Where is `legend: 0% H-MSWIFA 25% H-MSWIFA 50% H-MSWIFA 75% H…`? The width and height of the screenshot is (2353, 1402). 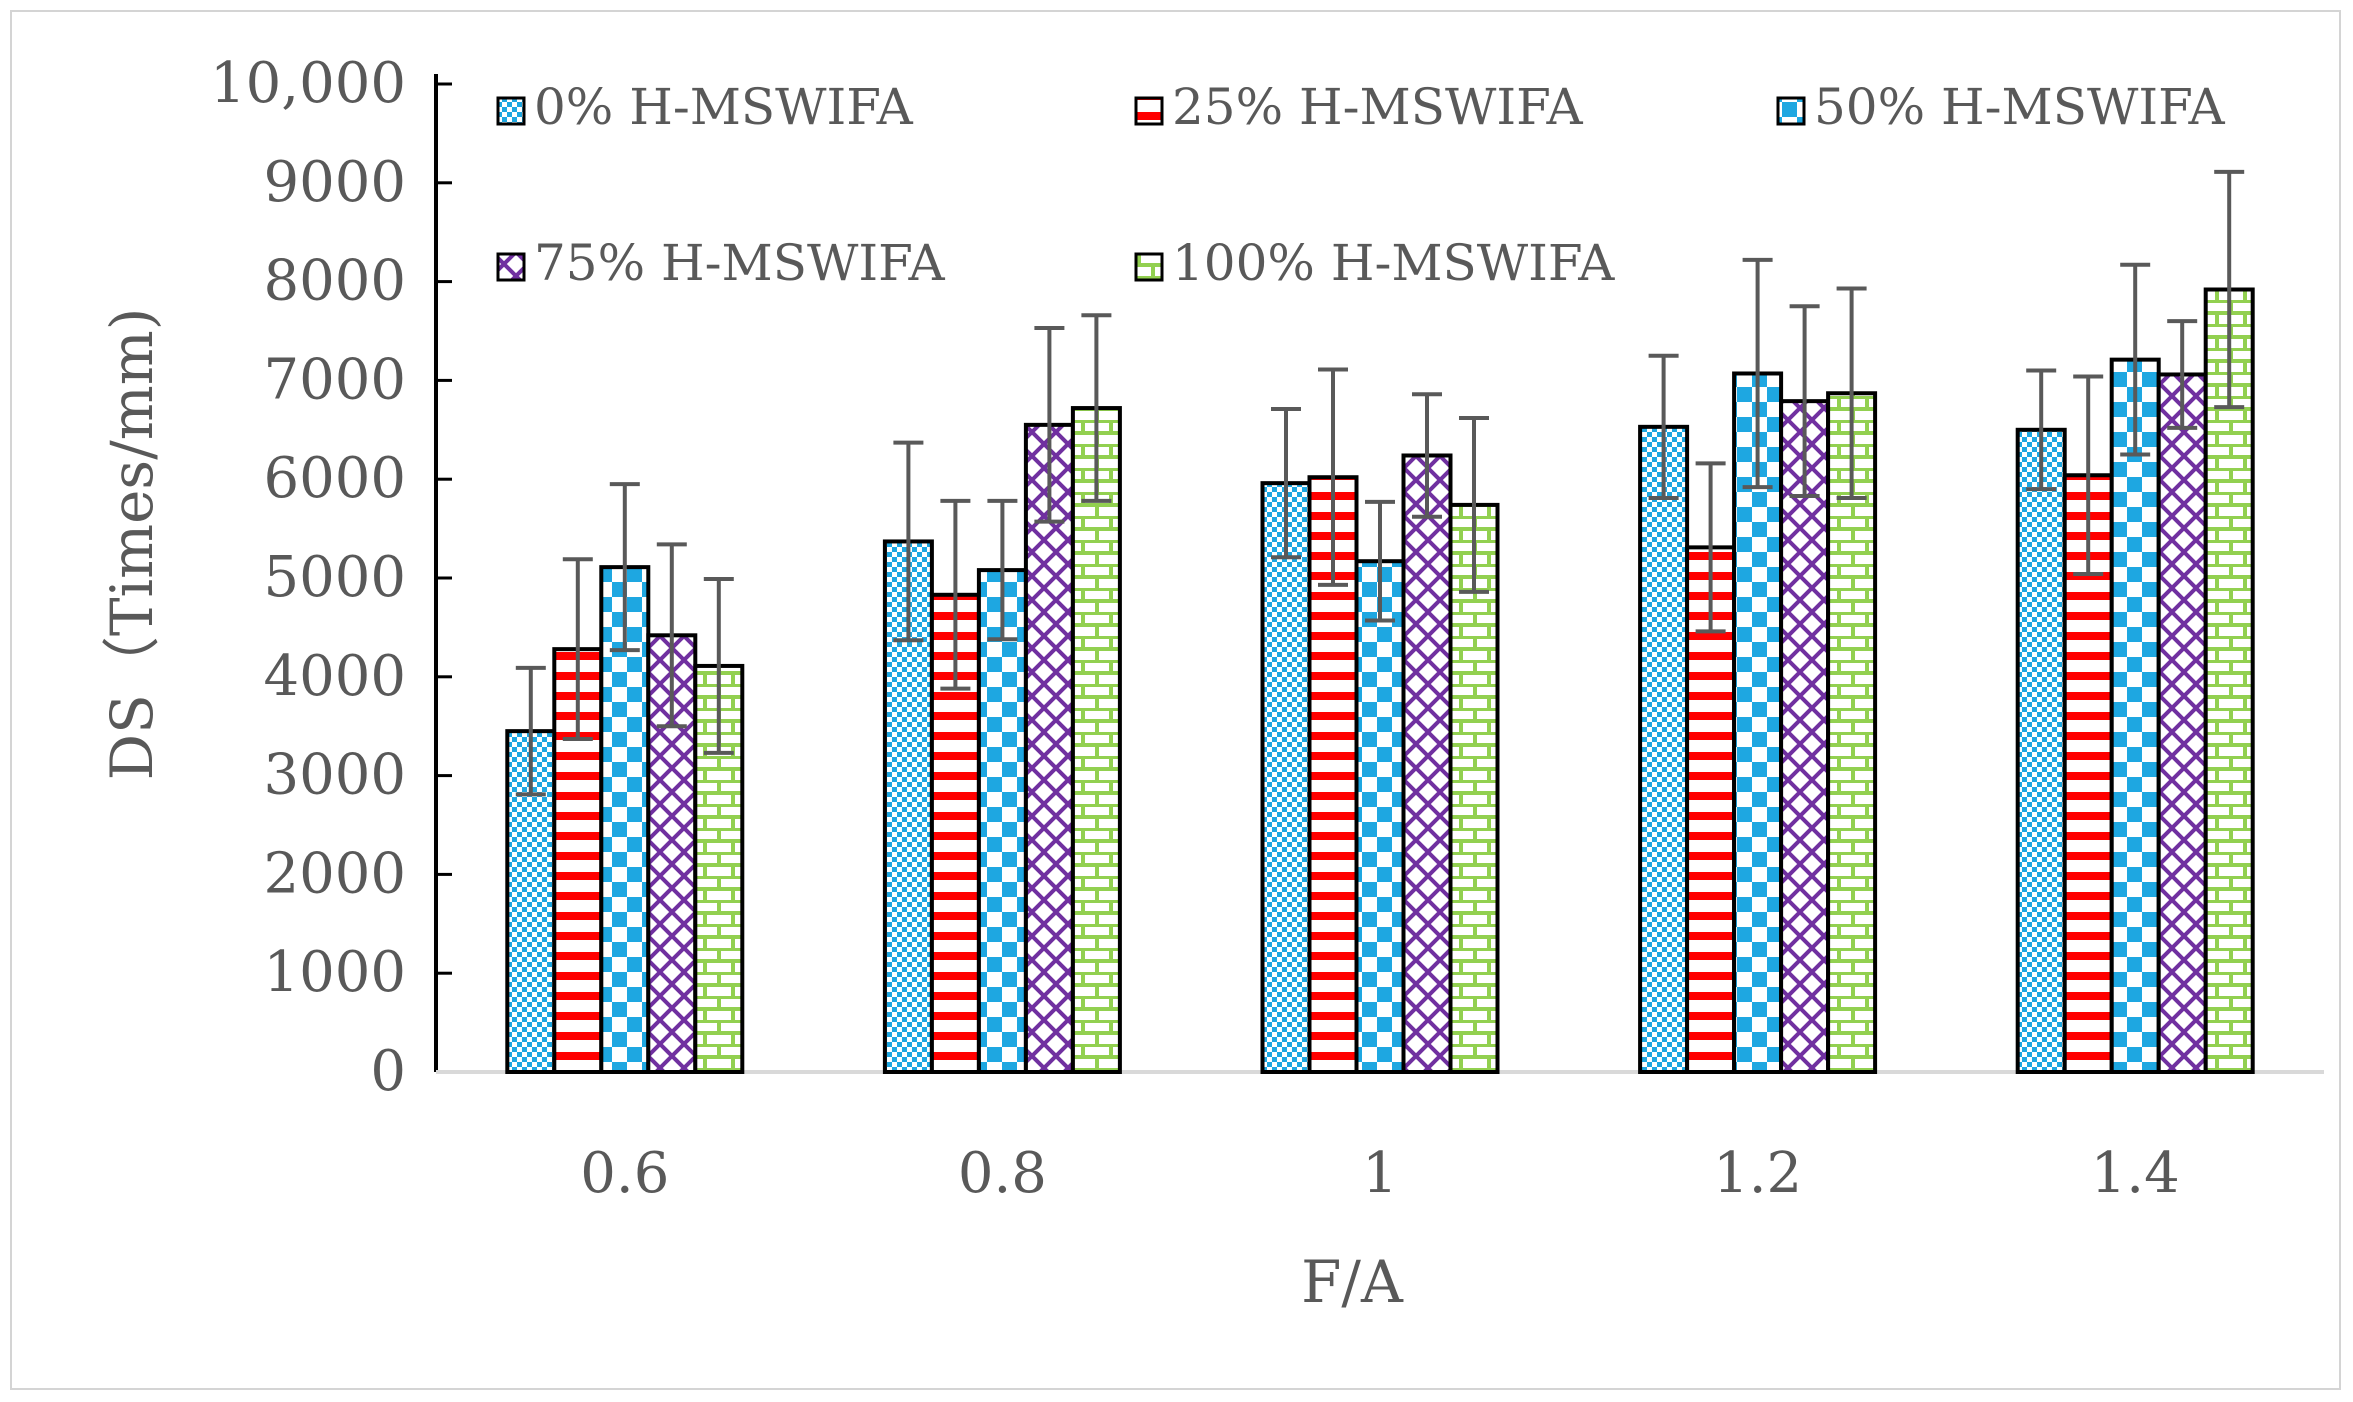
legend: 0% H-MSWIFA 25% H-MSWIFA 50% H-MSWIFA 75% H… is located at coordinates (1360, 185).